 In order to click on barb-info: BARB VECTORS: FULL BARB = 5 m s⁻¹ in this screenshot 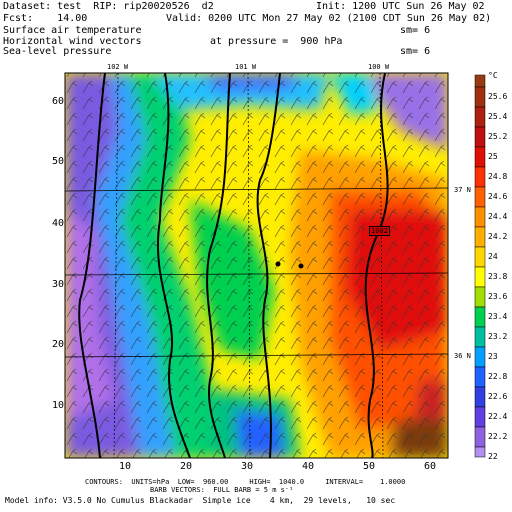, I will do `click(222, 490)`.